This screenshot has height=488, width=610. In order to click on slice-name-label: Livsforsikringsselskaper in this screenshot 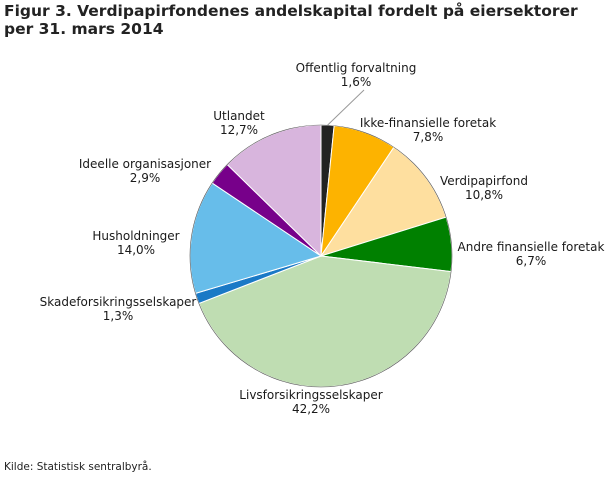, I will do `click(310, 395)`.